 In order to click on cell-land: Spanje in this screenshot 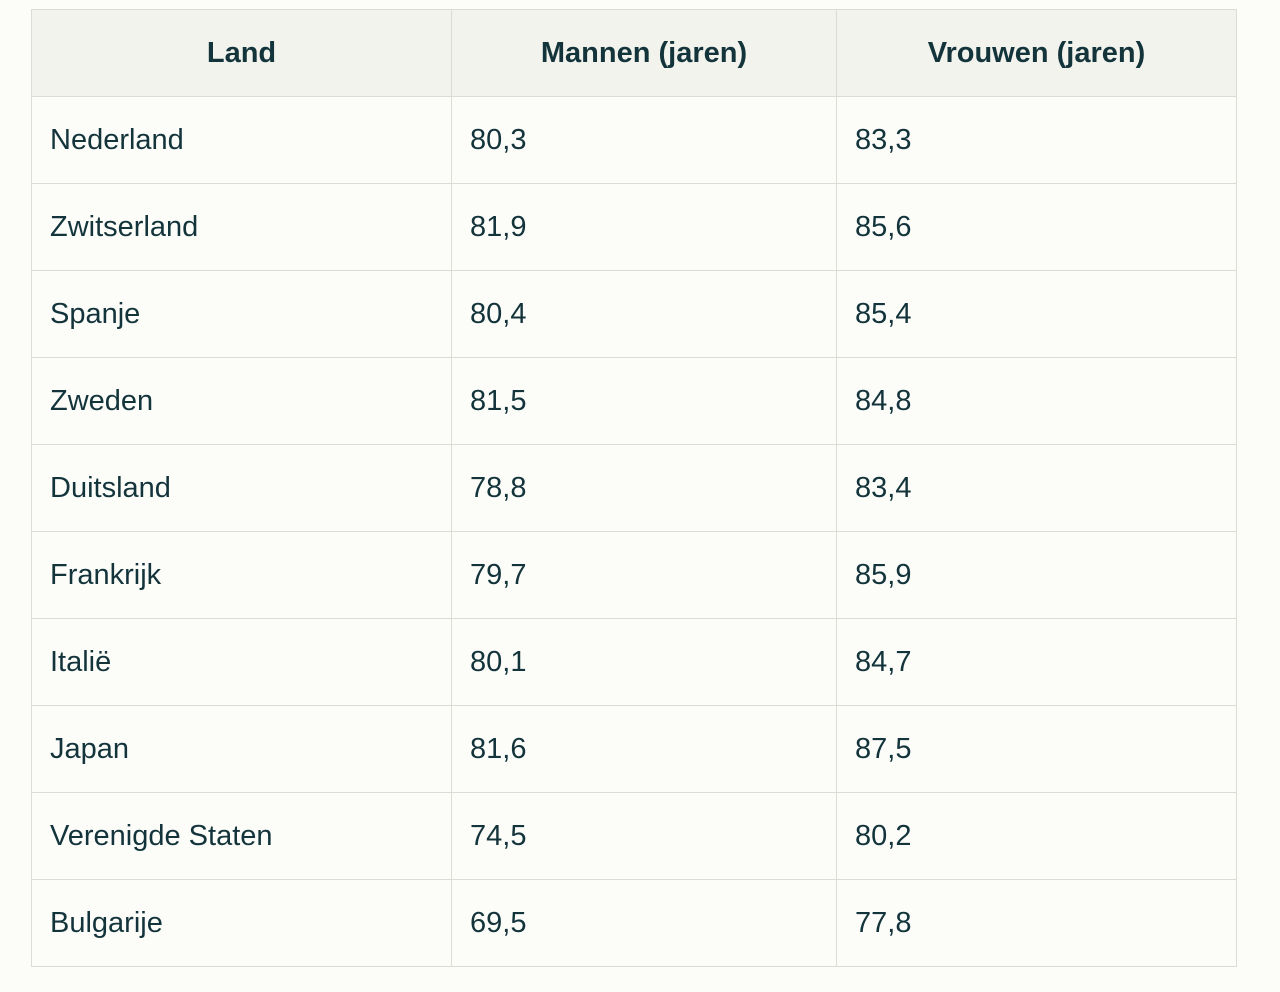, I will do `click(241, 314)`.